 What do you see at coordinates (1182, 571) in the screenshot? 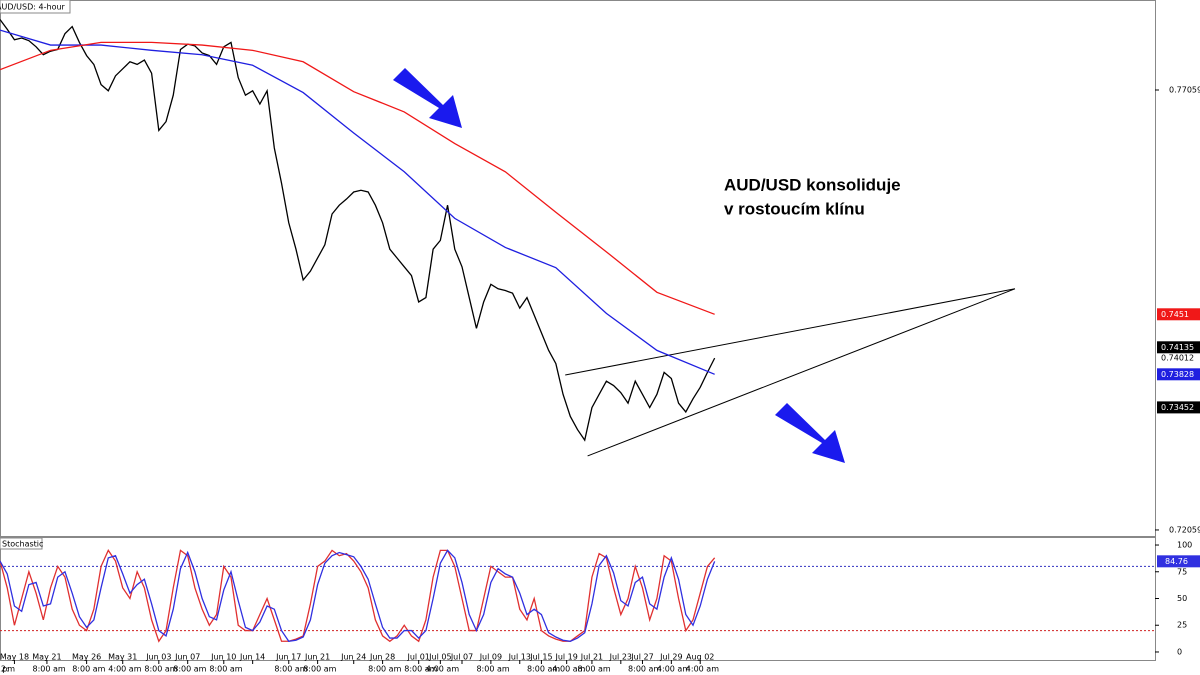
I see `y-tick-label: 75` at bounding box center [1182, 571].